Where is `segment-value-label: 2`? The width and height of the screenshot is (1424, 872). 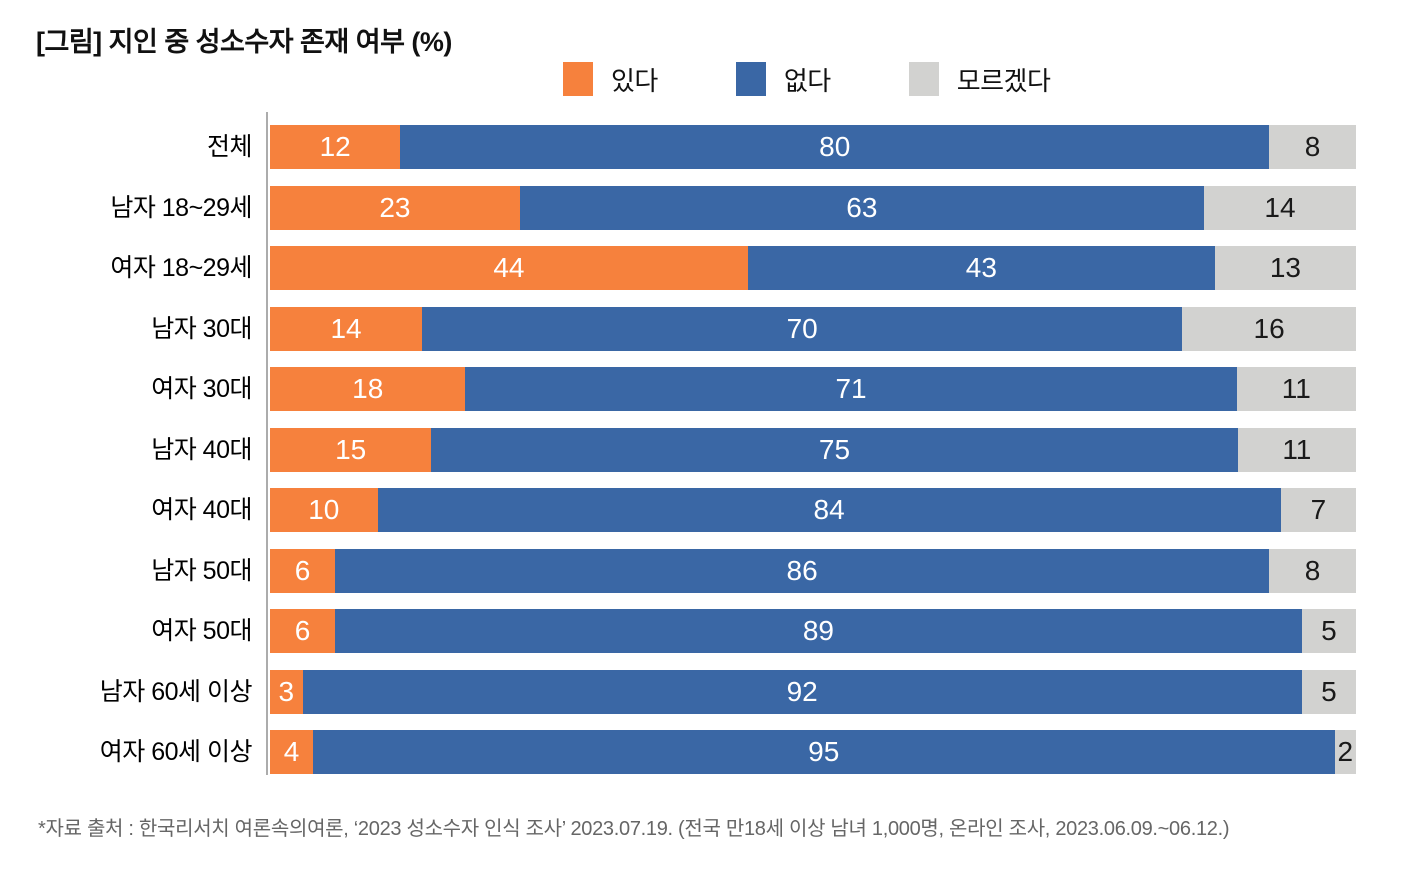
segment-value-label: 2 is located at coordinates (1345, 751).